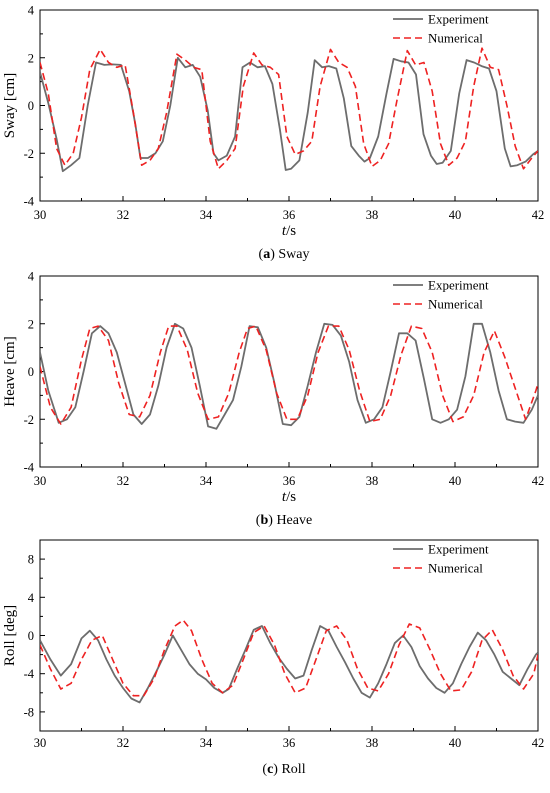  What do you see at coordinates (31, 560) in the screenshot?
I see `y-tick-label: 8` at bounding box center [31, 560].